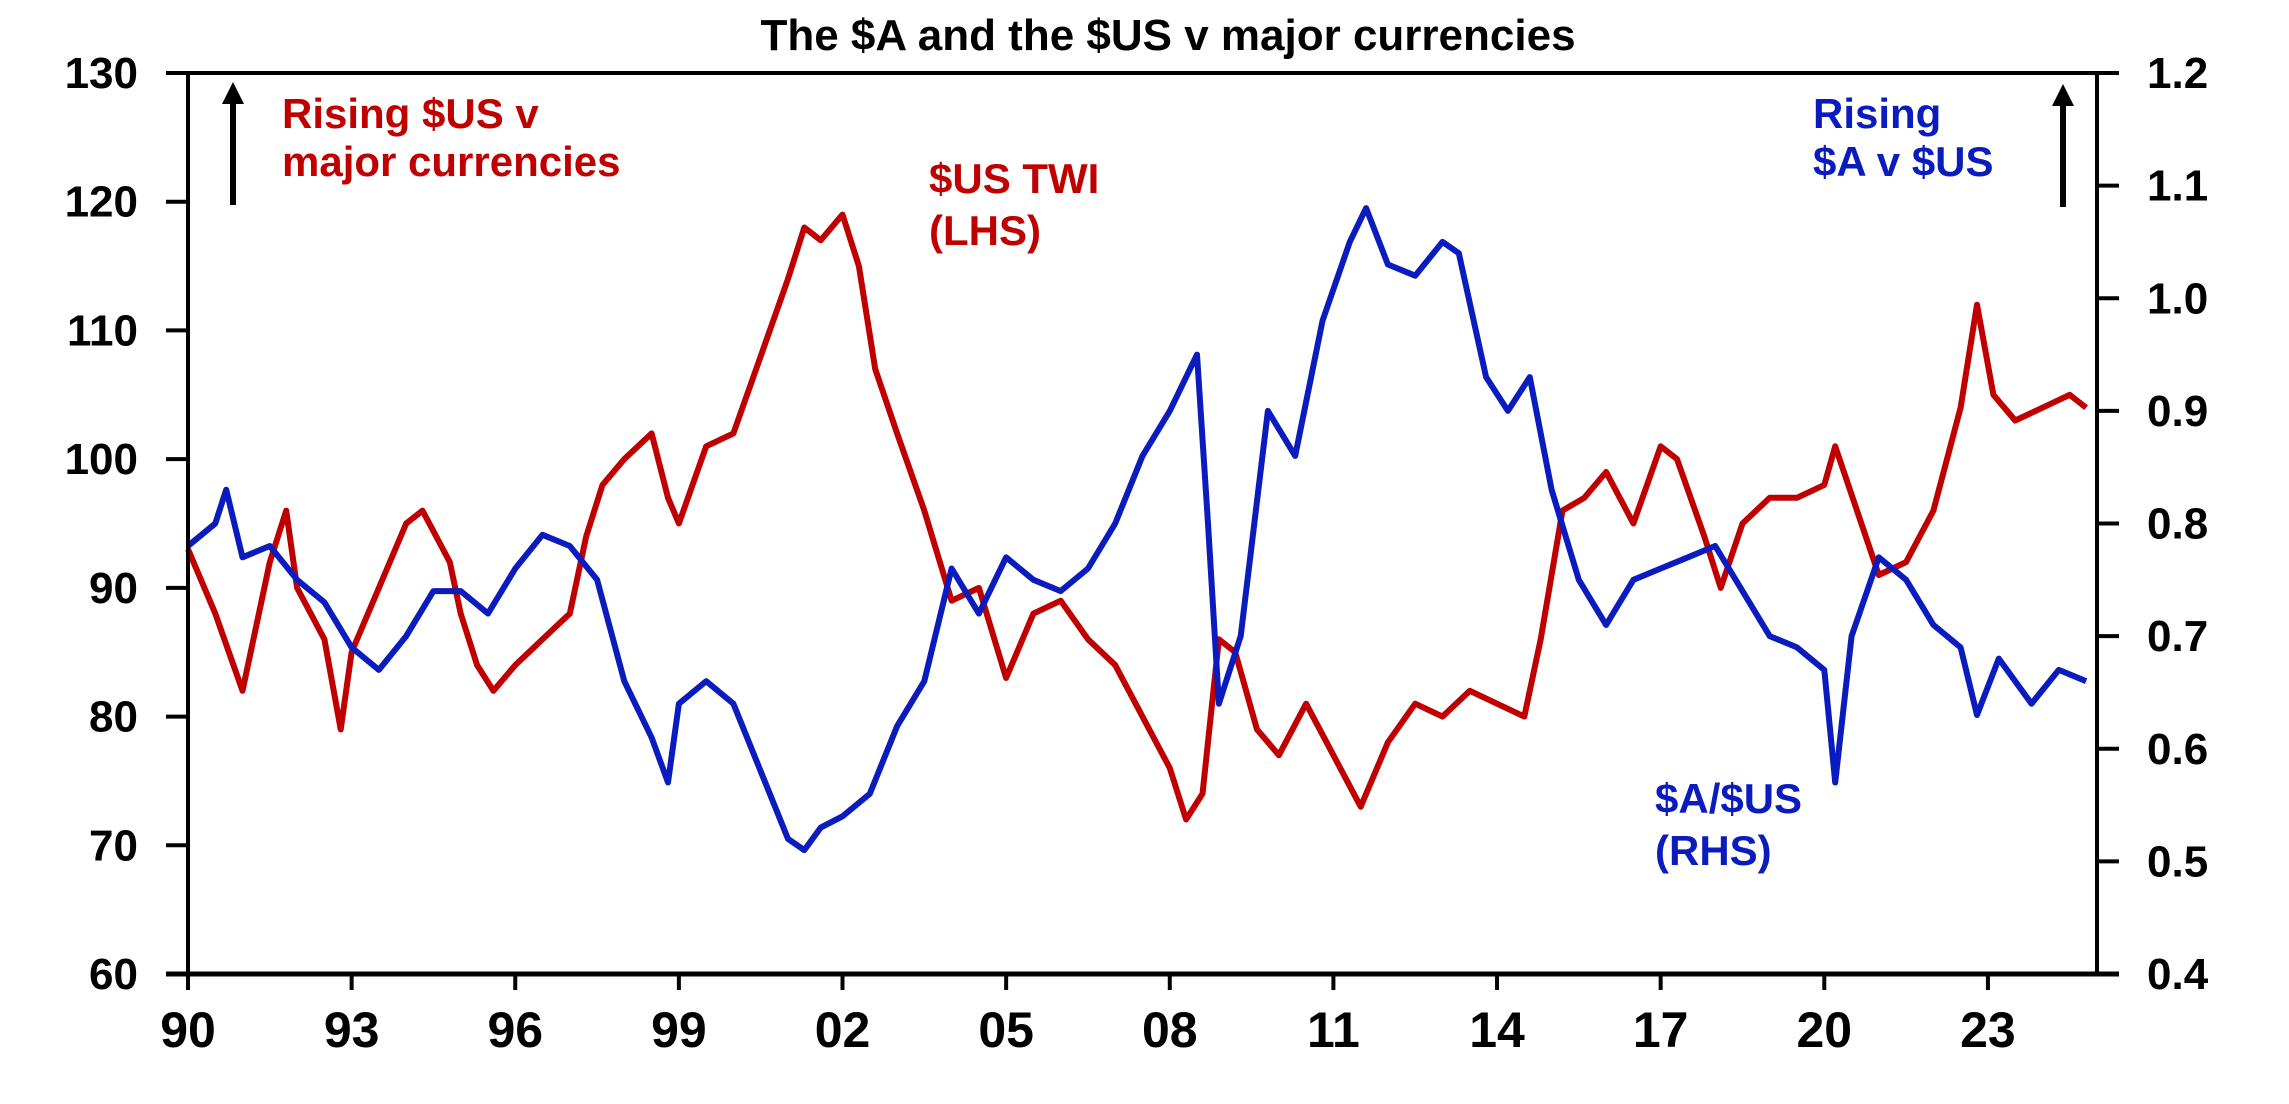  I want to click on right-arrow-label-2: $A v $US, so click(1903, 161).